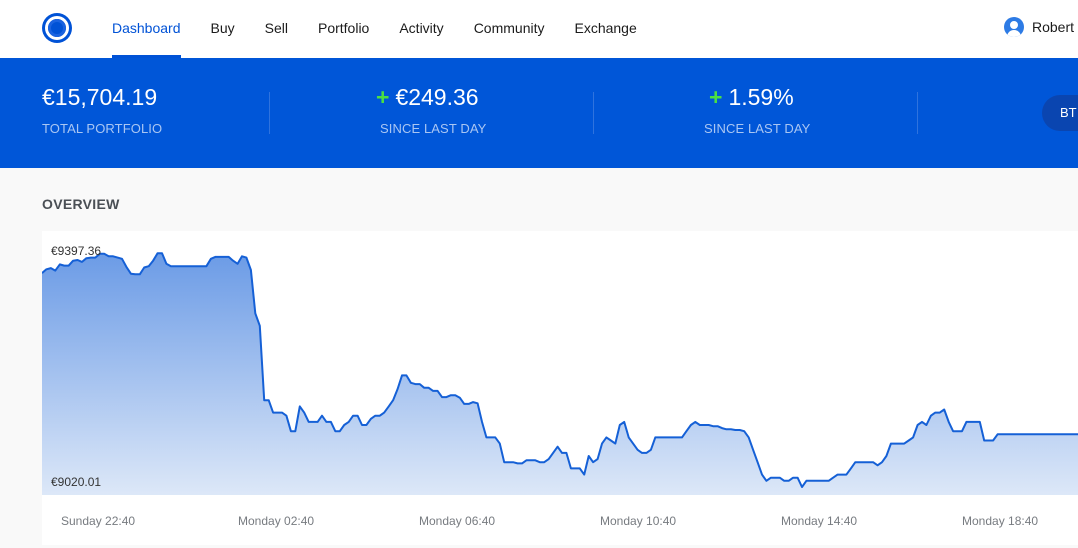  I want to click on x-axis, so click(560, 520).